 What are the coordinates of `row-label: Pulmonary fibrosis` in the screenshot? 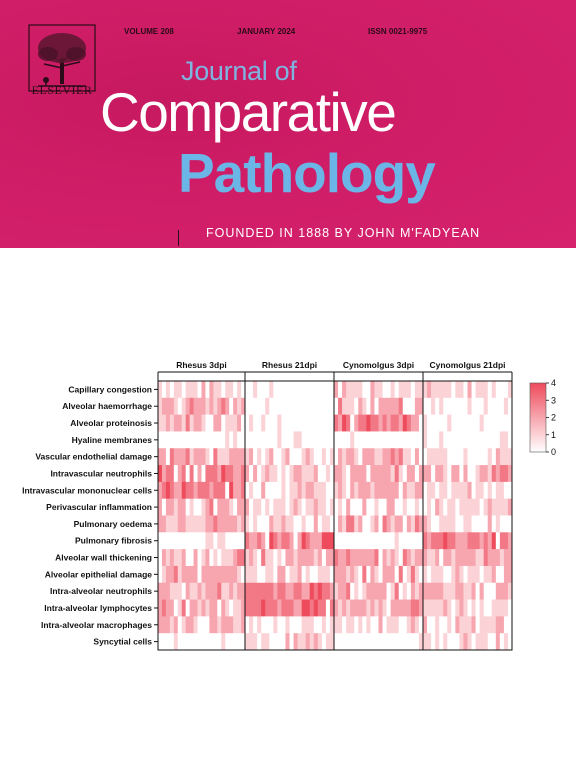 It's located at (113, 541).